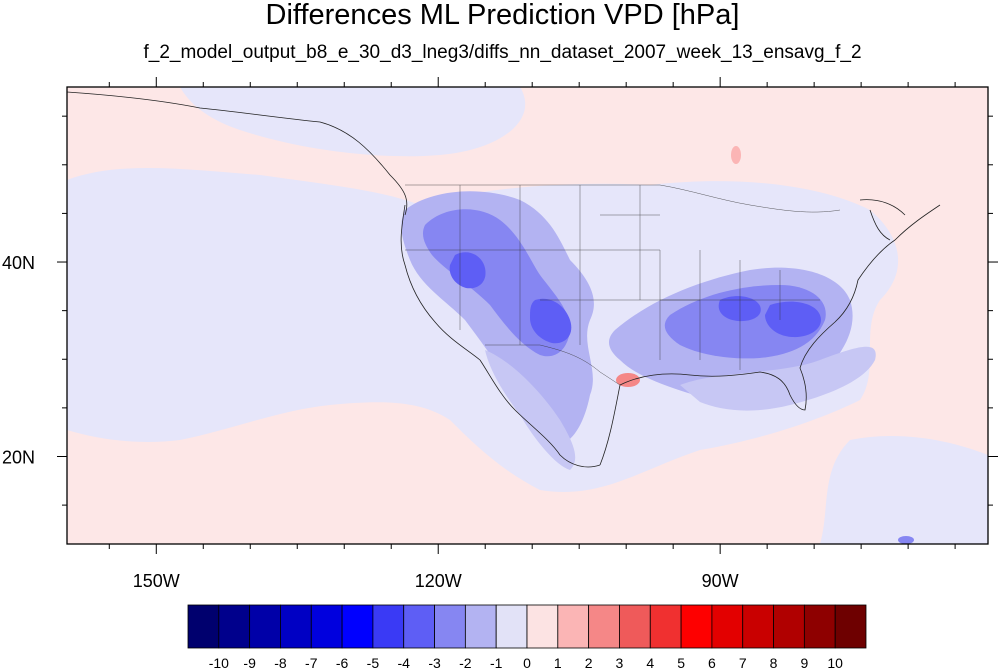 The width and height of the screenshot is (1005, 672). What do you see at coordinates (434, 663) in the screenshot?
I see `colorbar-label: -3` at bounding box center [434, 663].